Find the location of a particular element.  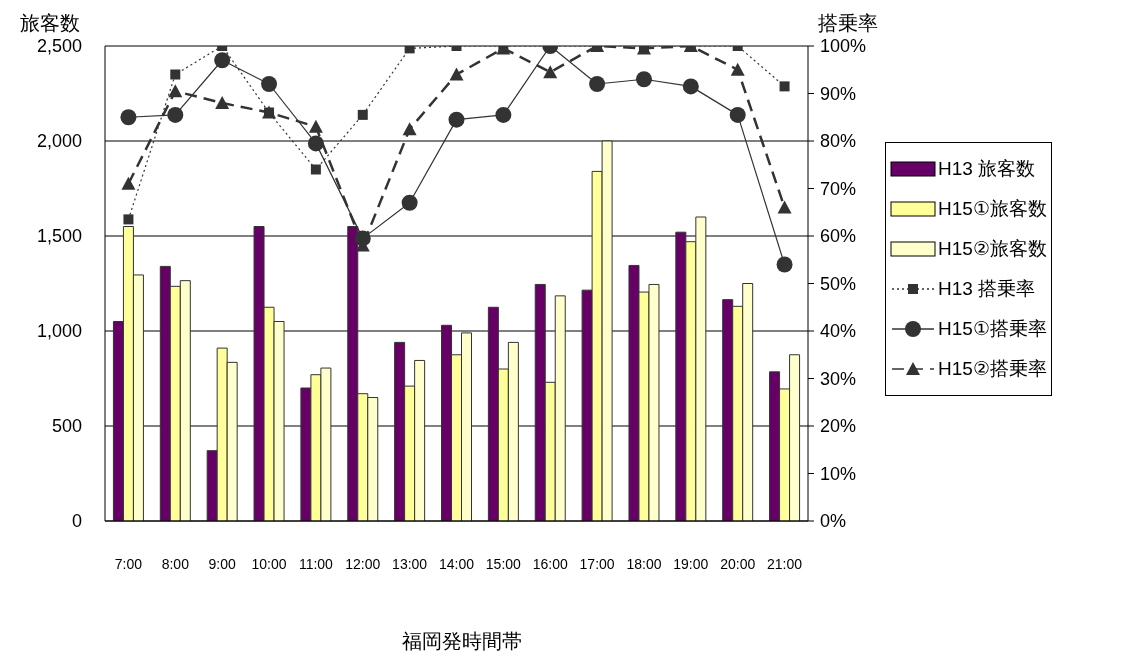

x-tick-label: 8:00 is located at coordinates (175, 563).